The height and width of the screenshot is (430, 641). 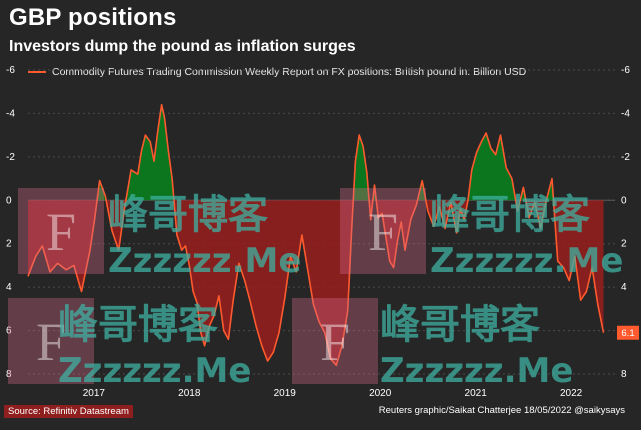 What do you see at coordinates (380, 393) in the screenshot?
I see `x-tick-label: 2020` at bounding box center [380, 393].